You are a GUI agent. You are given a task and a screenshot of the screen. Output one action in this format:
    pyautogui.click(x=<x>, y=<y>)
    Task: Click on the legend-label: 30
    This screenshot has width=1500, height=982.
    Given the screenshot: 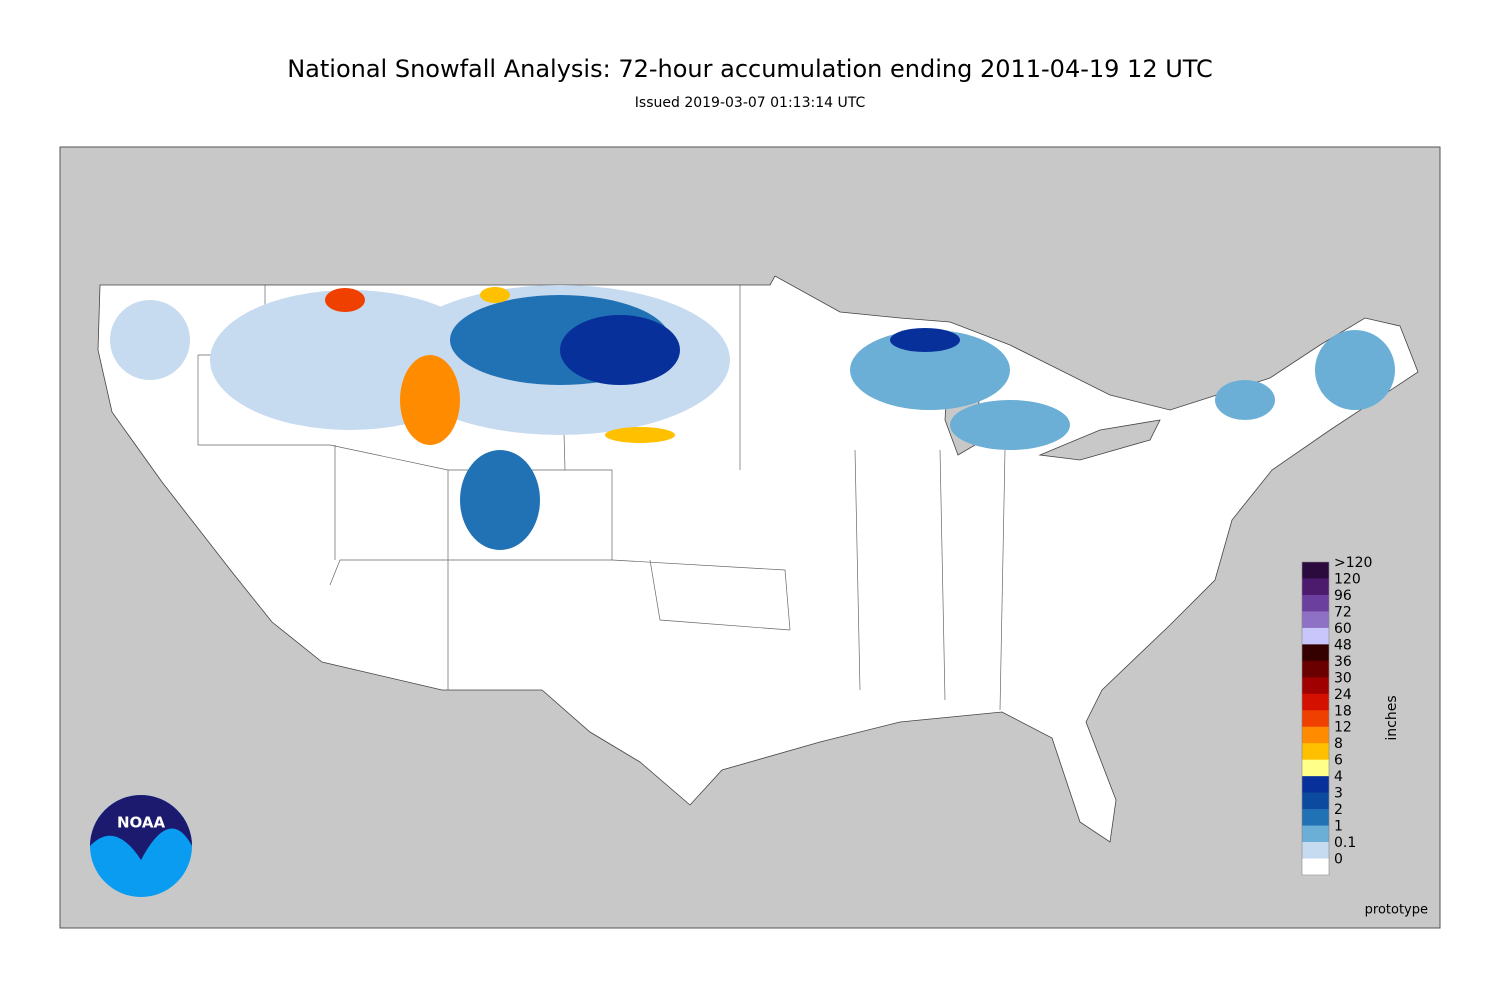 What is the action you would take?
    pyautogui.click(x=1343, y=678)
    